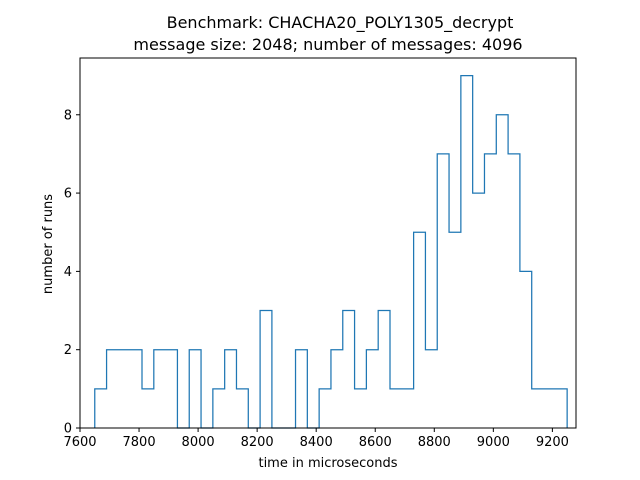  What do you see at coordinates (139, 442) in the screenshot?
I see `x-tick-label: 7800` at bounding box center [139, 442].